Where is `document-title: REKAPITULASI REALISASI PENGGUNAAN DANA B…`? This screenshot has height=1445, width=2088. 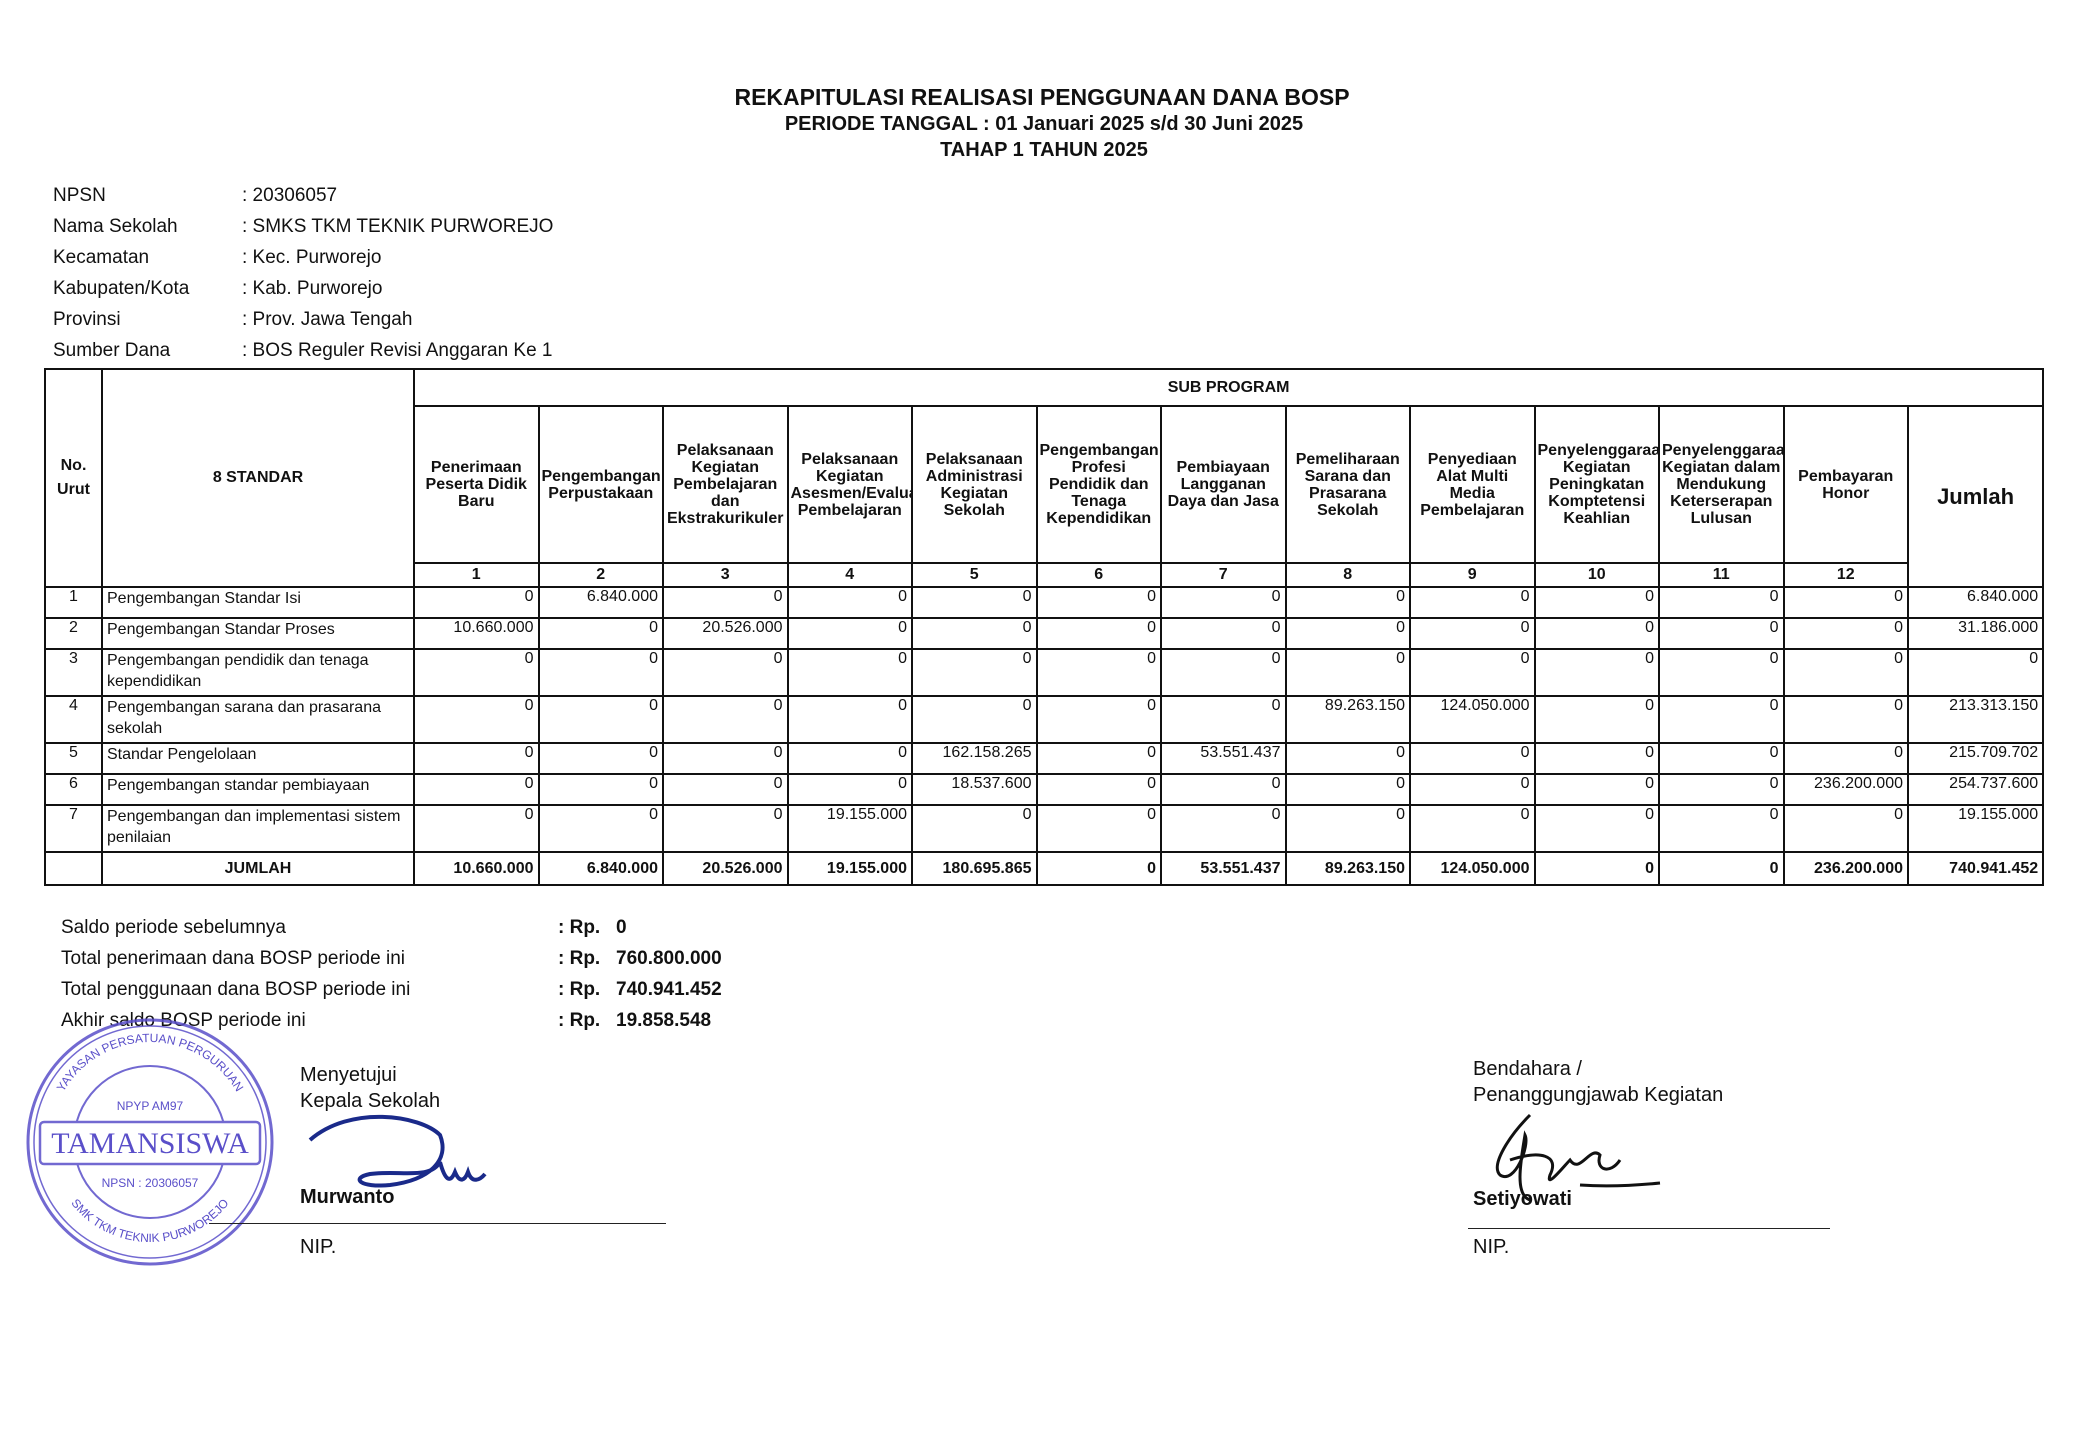 document-title: REKAPITULASI REALISASI PENGGUNAAN DANA B… is located at coordinates (1042, 97).